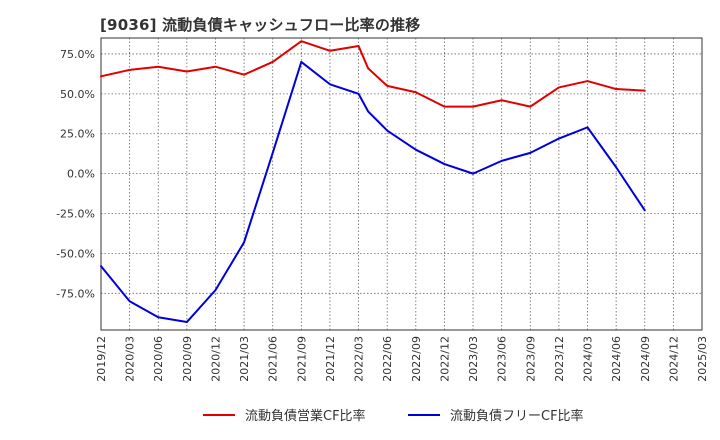 This screenshot has height=440, width=720. What do you see at coordinates (77, 134) in the screenshot?
I see `y-tick-label: 25.0%` at bounding box center [77, 134].